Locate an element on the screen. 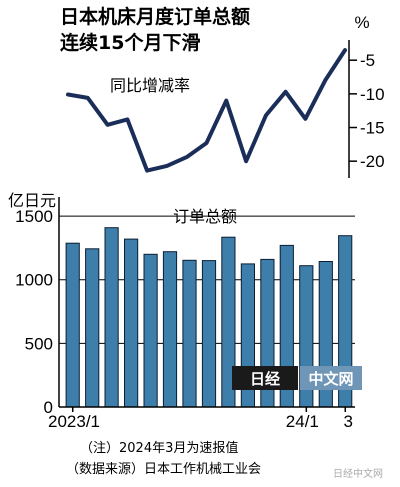  bar-x-tick-label: 24/1 is located at coordinates (302, 421).